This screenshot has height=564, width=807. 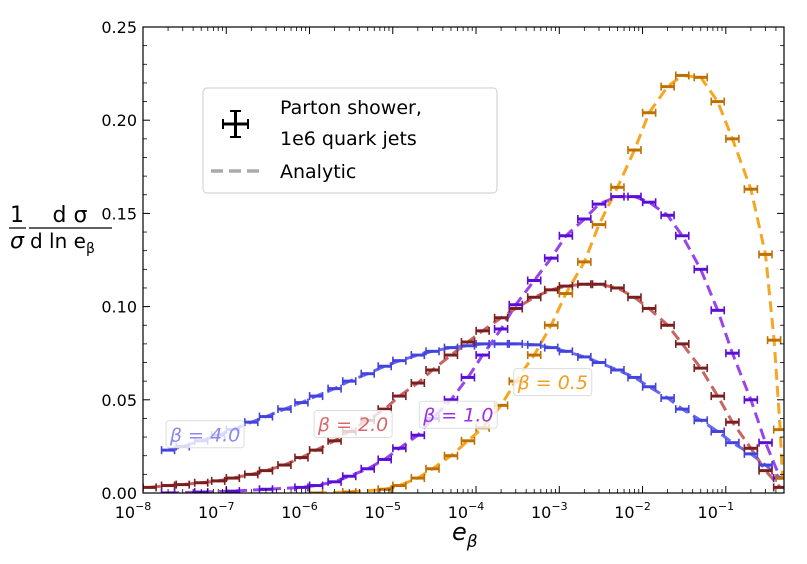 I want to click on legend-label-shower-line1: Parton shower,, so click(x=351, y=108).